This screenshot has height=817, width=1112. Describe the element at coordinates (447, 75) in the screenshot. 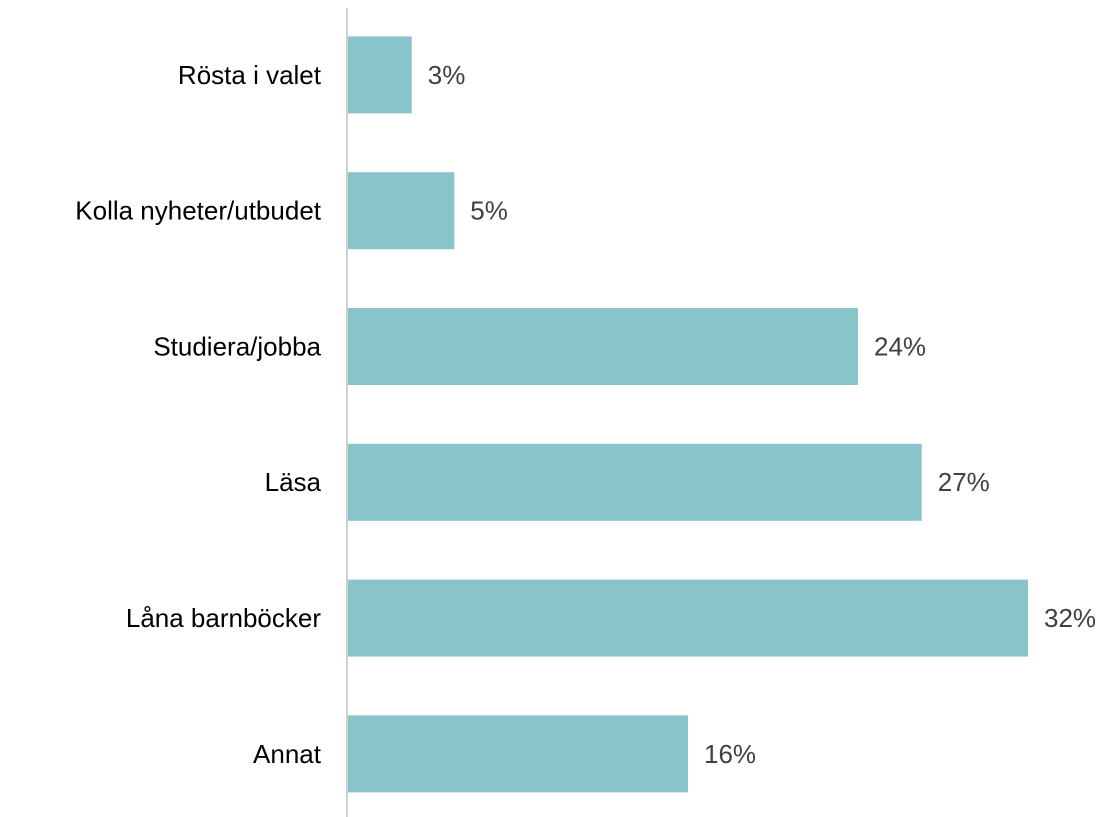

I see `value-label: 3%` at that location.